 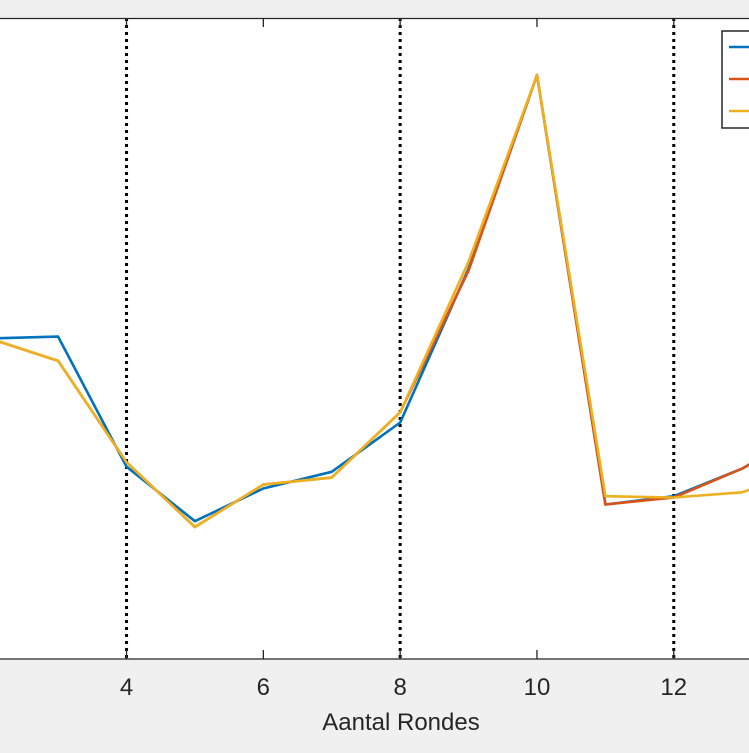 What do you see at coordinates (263, 687) in the screenshot?
I see `x-tick-label: 6` at bounding box center [263, 687].